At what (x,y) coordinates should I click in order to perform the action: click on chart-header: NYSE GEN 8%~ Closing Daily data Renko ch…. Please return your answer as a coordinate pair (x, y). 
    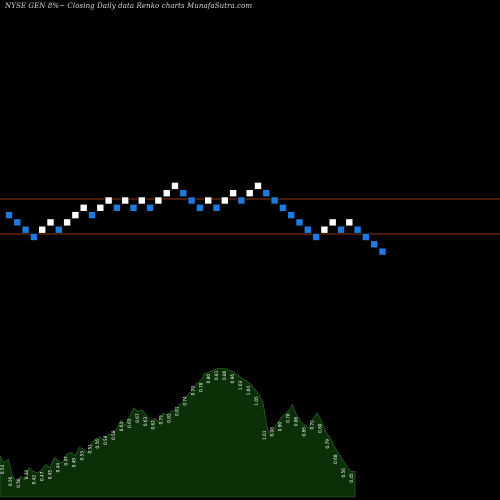
    Looking at the image, I should click on (129, 6).